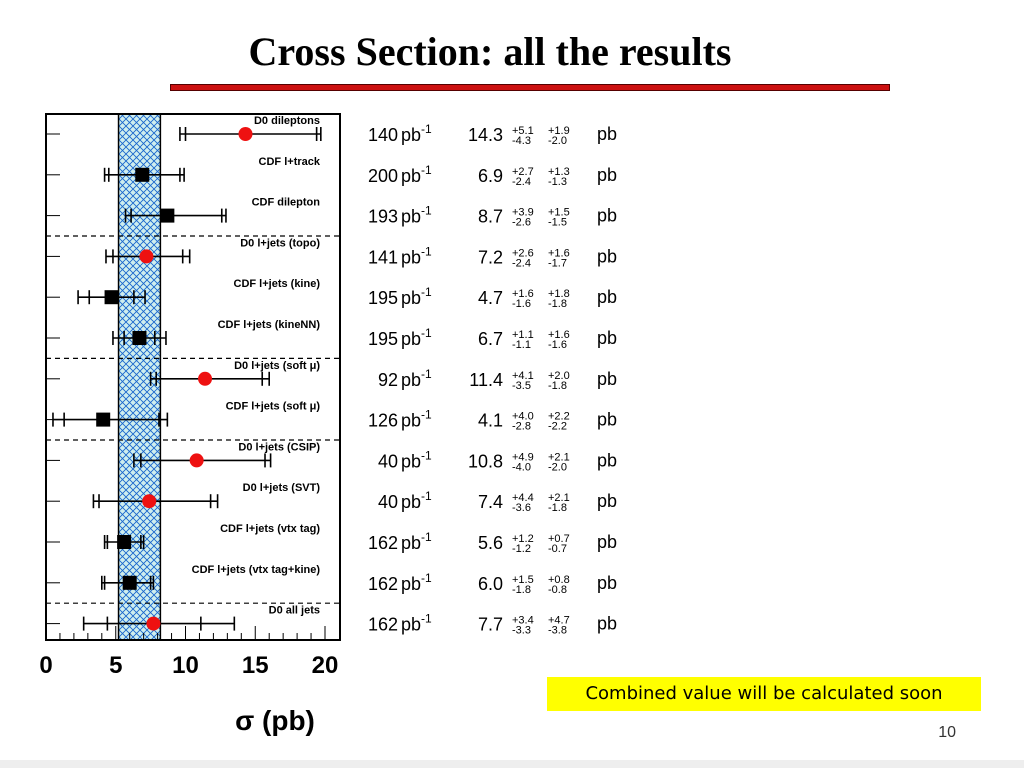 This screenshot has height=768, width=1024. What do you see at coordinates (559, 539) in the screenshot?
I see `syst-error-up: +0.7` at bounding box center [559, 539].